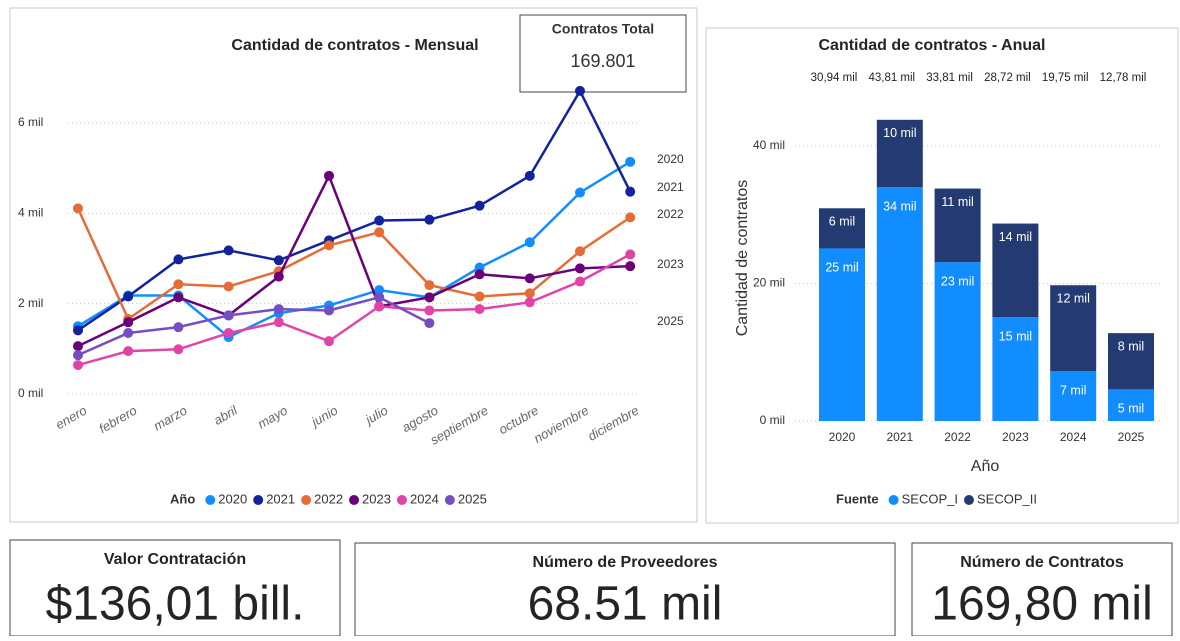  Describe the element at coordinates (1015, 336) in the screenshot. I see `value-label: 15 mil` at that location.